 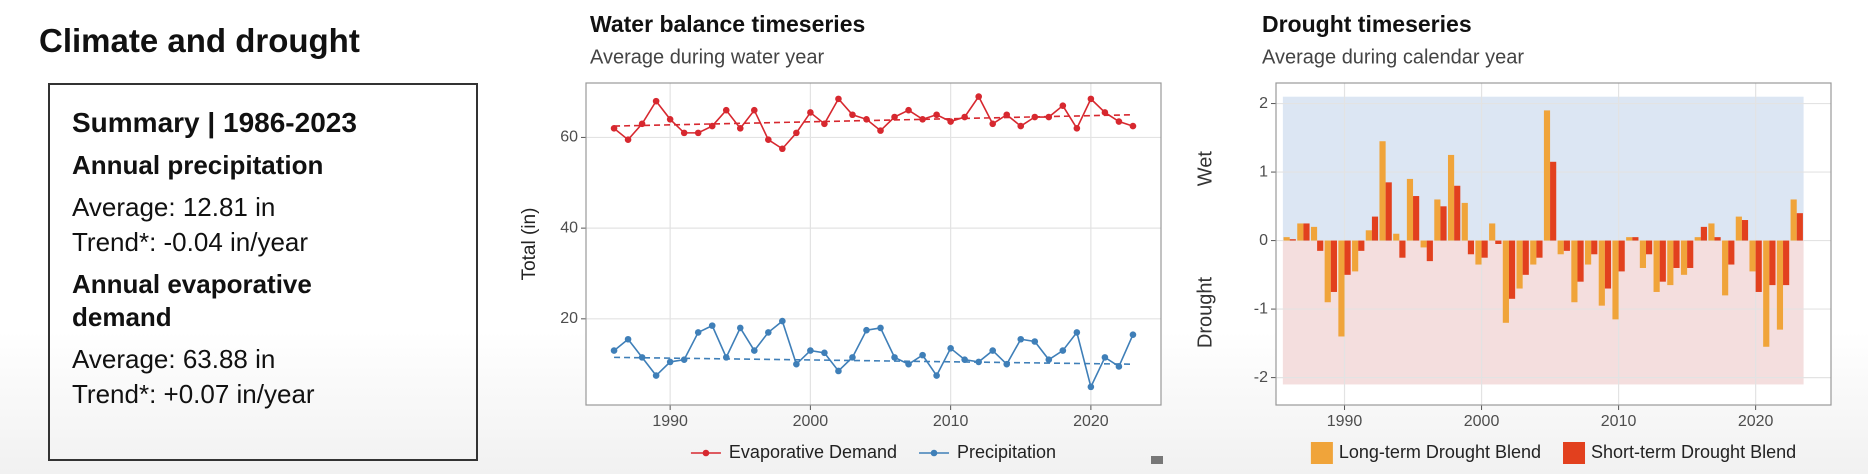 I want to click on y-axis-label: Total (in), so click(x=529, y=244).